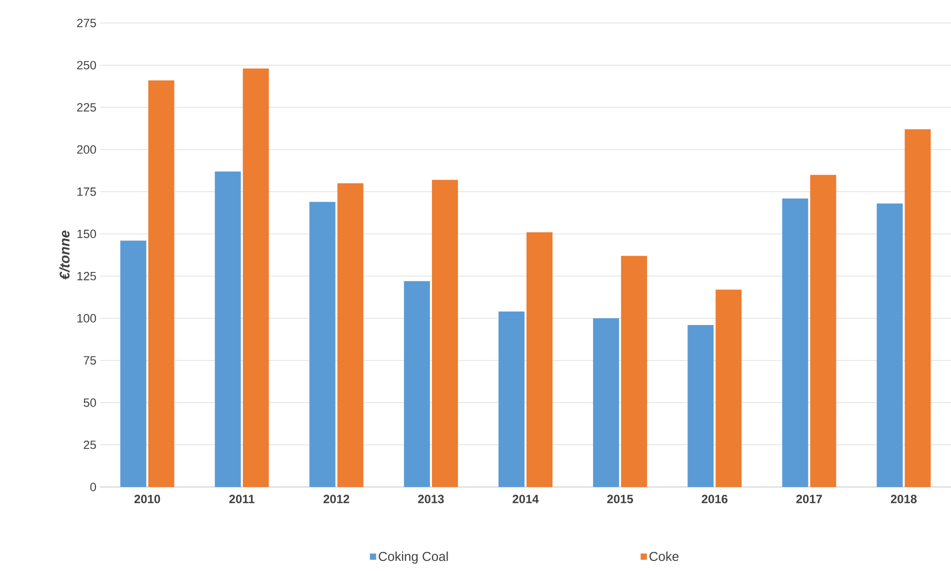 This screenshot has height=571, width=951. Describe the element at coordinates (413, 558) in the screenshot. I see `legend-label: Coking Coal` at that location.